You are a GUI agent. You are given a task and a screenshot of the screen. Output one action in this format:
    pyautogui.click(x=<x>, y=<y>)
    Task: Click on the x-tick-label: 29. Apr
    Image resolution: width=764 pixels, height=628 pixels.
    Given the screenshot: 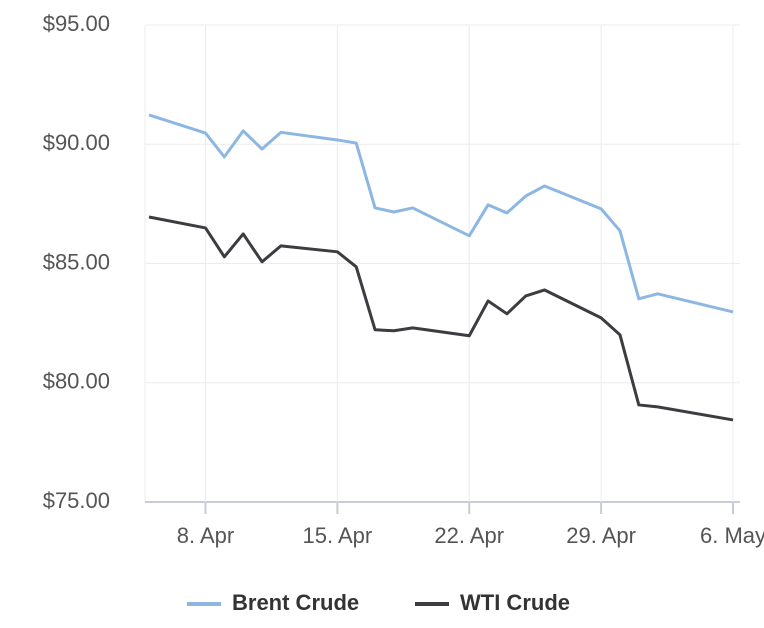 What is the action you would take?
    pyautogui.click(x=601, y=535)
    